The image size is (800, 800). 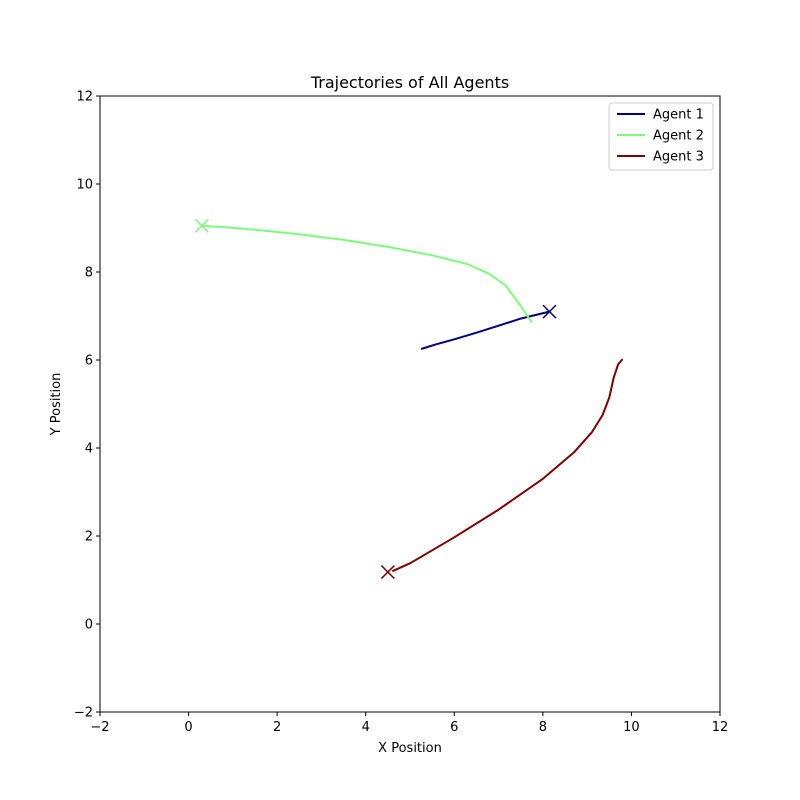 What do you see at coordinates (366, 727) in the screenshot?
I see `x-tick-label: 4` at bounding box center [366, 727].